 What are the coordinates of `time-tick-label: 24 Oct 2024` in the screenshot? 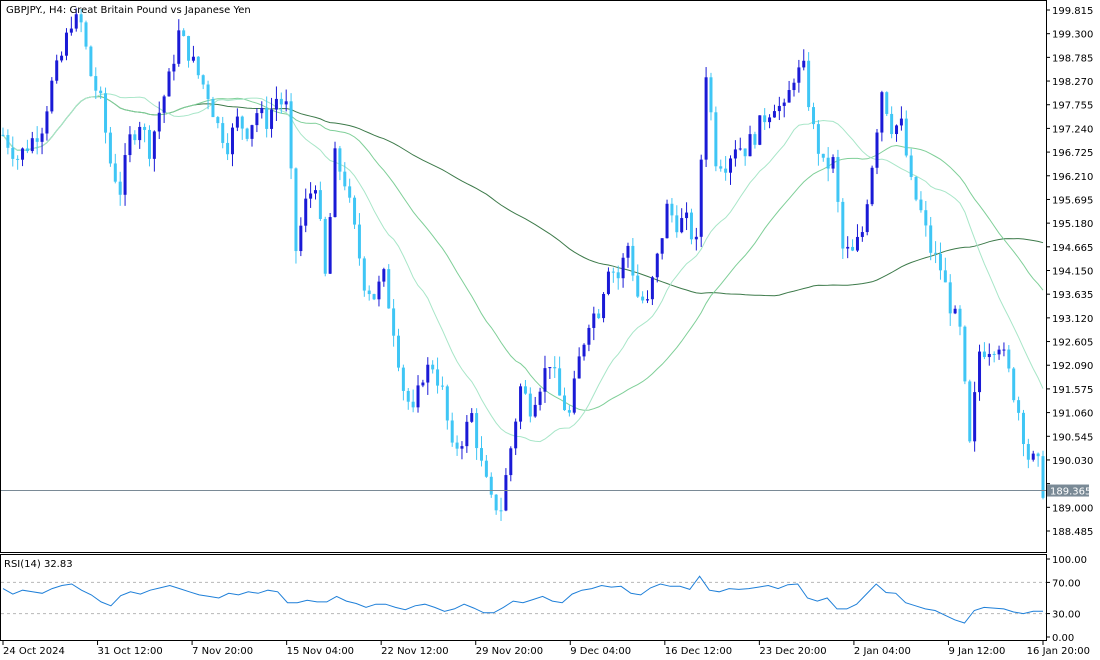 It's located at (34, 651).